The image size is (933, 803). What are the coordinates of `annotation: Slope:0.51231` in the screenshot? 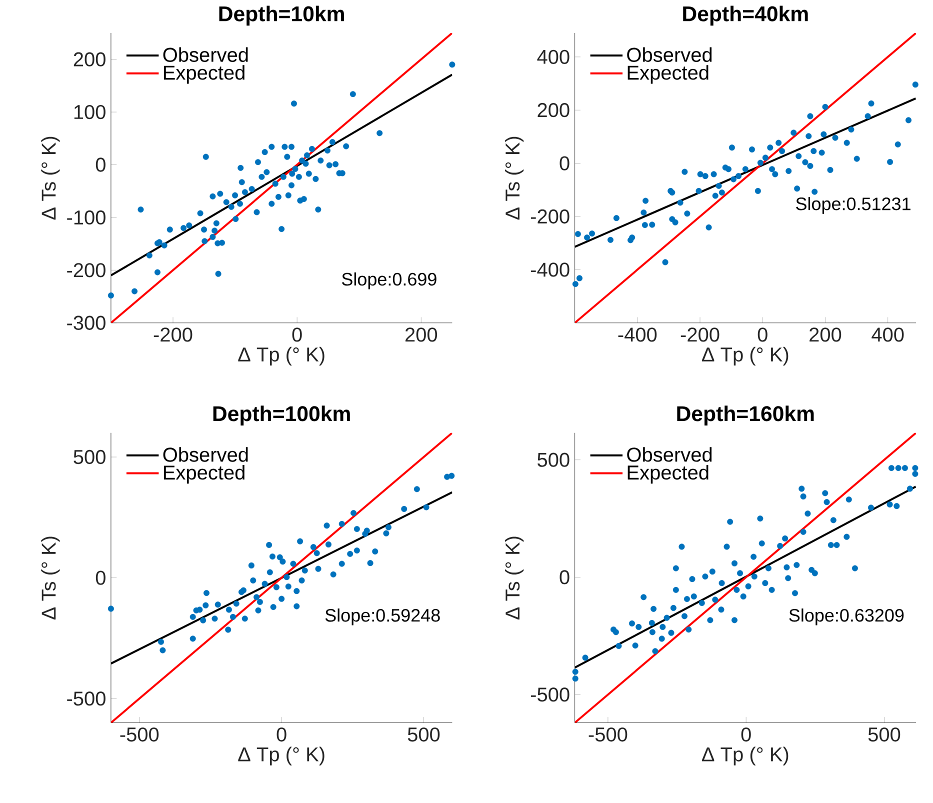 It's located at (853, 205).